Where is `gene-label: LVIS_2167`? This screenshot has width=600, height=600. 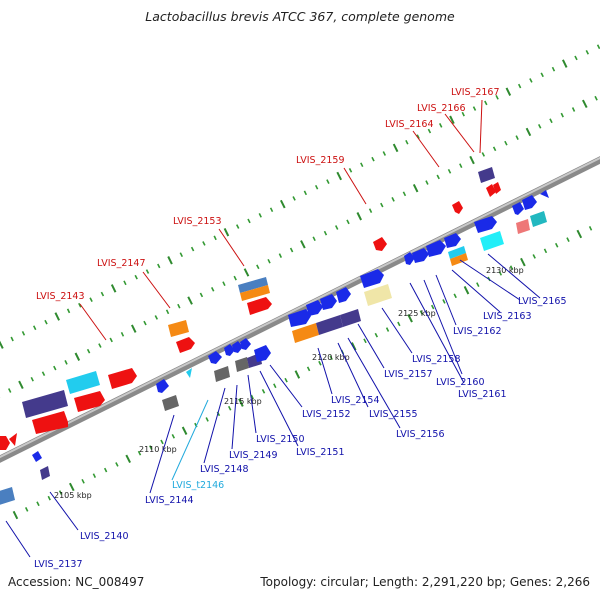 gene-label: LVIS_2167 is located at coordinates (475, 92).